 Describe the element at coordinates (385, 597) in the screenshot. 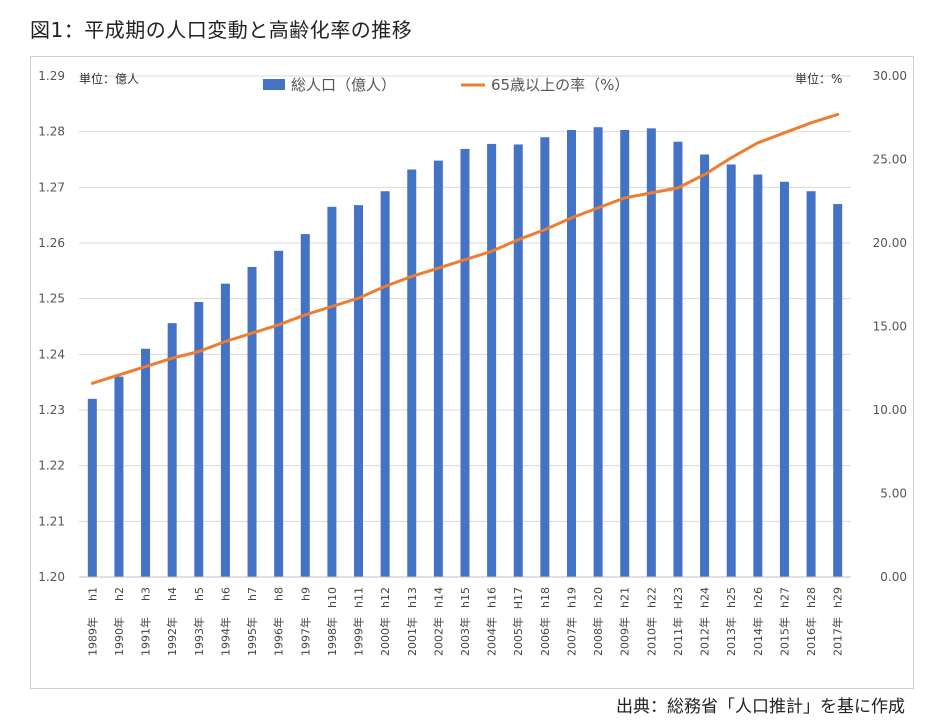

I see `x-tick-era-label: h12` at that location.